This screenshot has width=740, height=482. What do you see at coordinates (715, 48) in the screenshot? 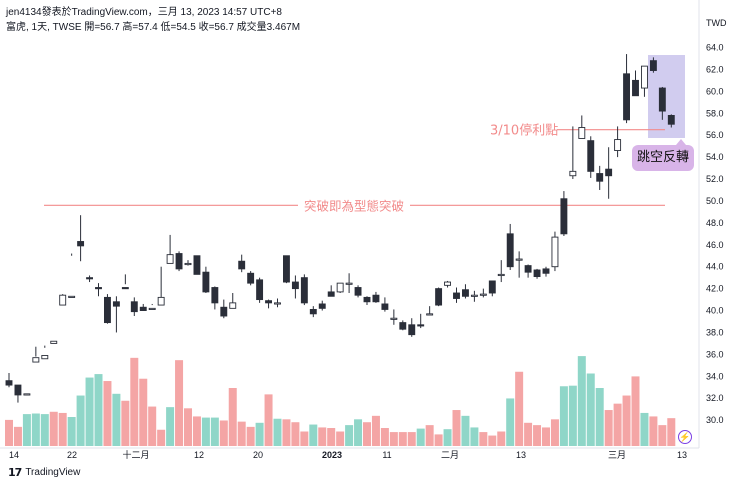
I see `price-tick-label: 64.0` at bounding box center [715, 48].